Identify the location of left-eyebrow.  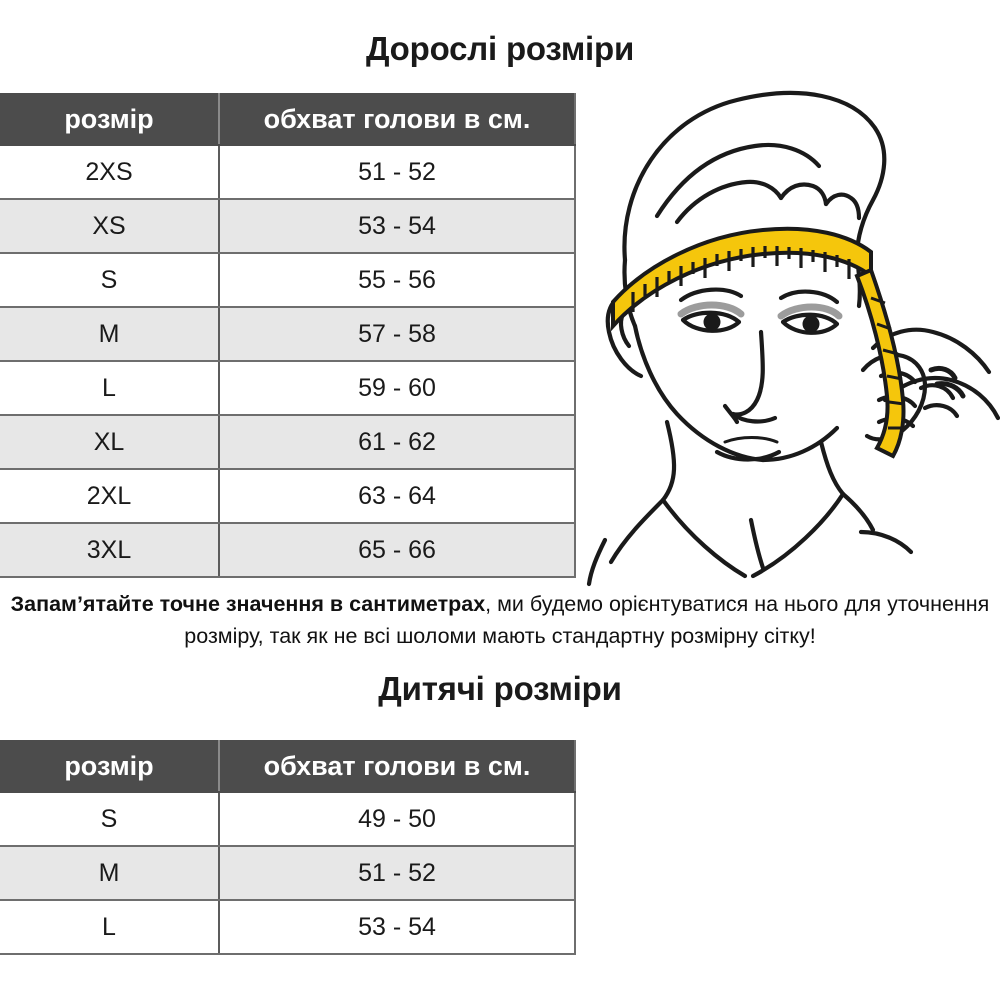
(711, 295).